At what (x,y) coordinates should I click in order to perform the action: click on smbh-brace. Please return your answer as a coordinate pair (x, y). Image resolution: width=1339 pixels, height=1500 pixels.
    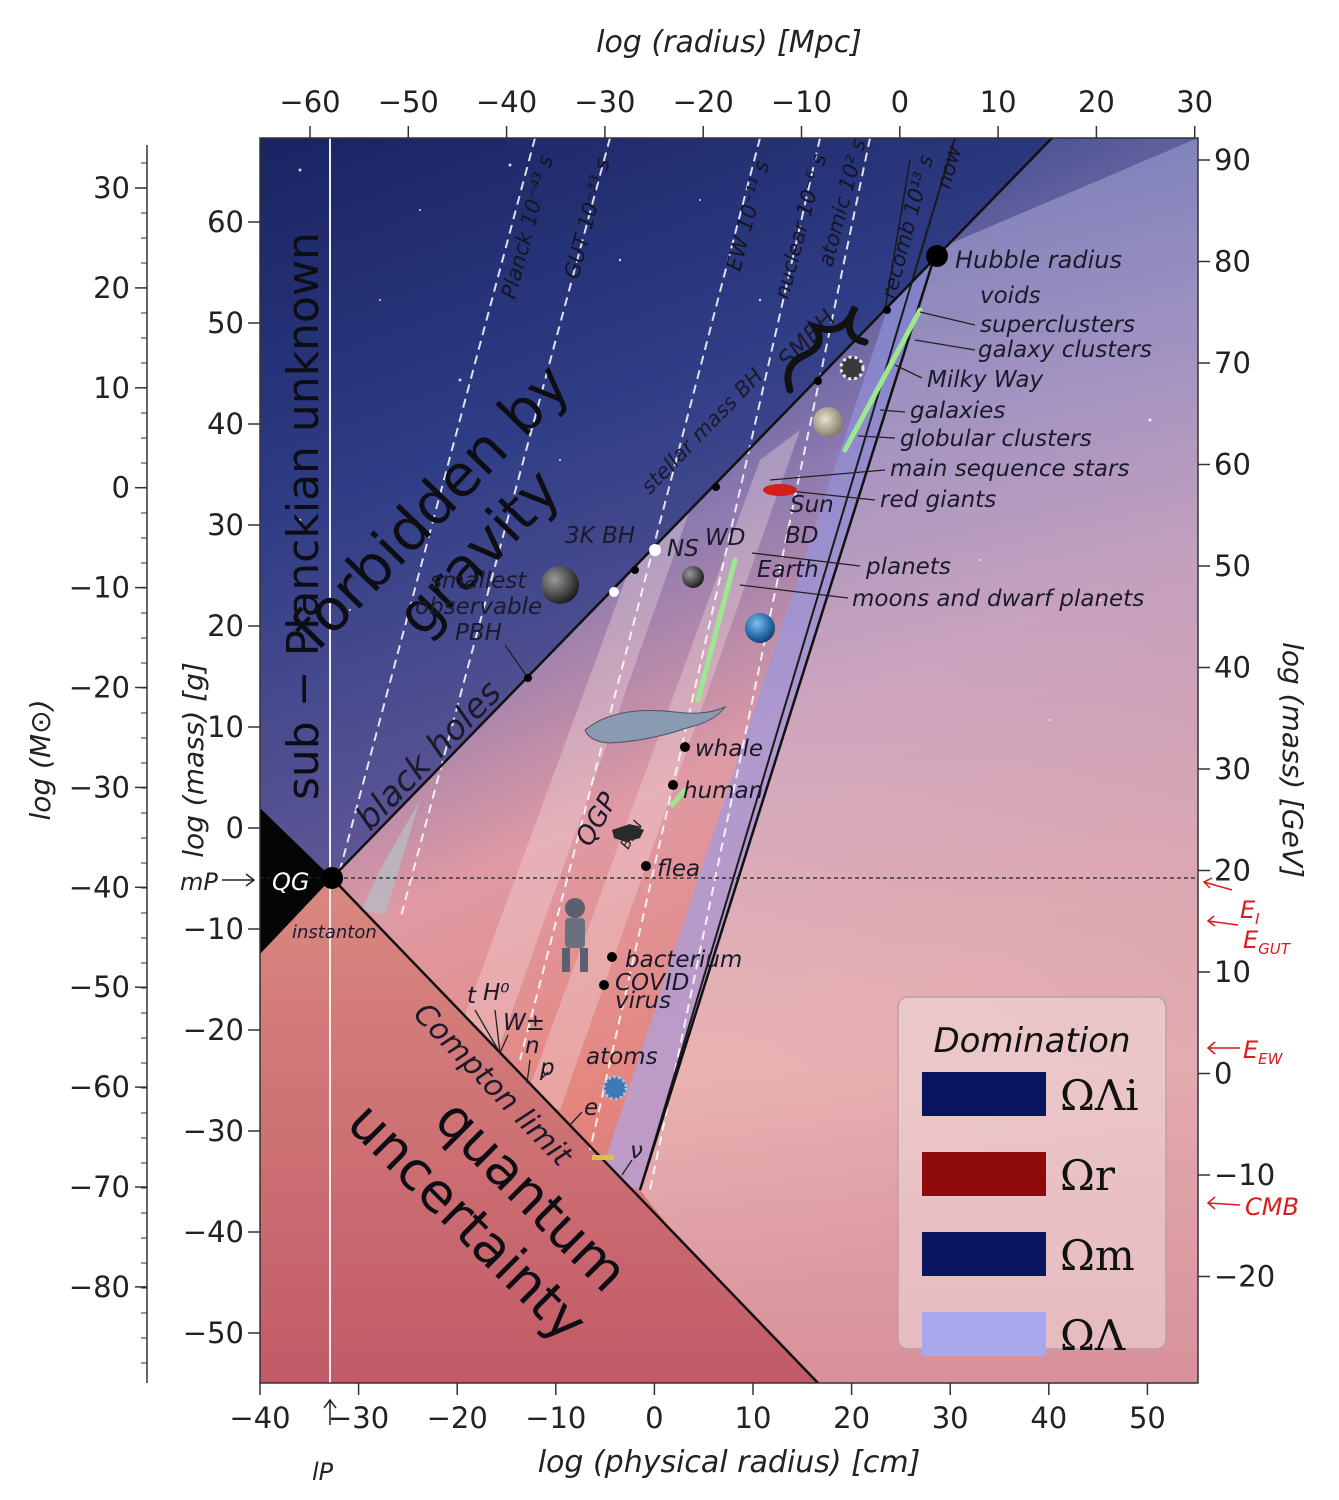
    Looking at the image, I should click on (826, 349).